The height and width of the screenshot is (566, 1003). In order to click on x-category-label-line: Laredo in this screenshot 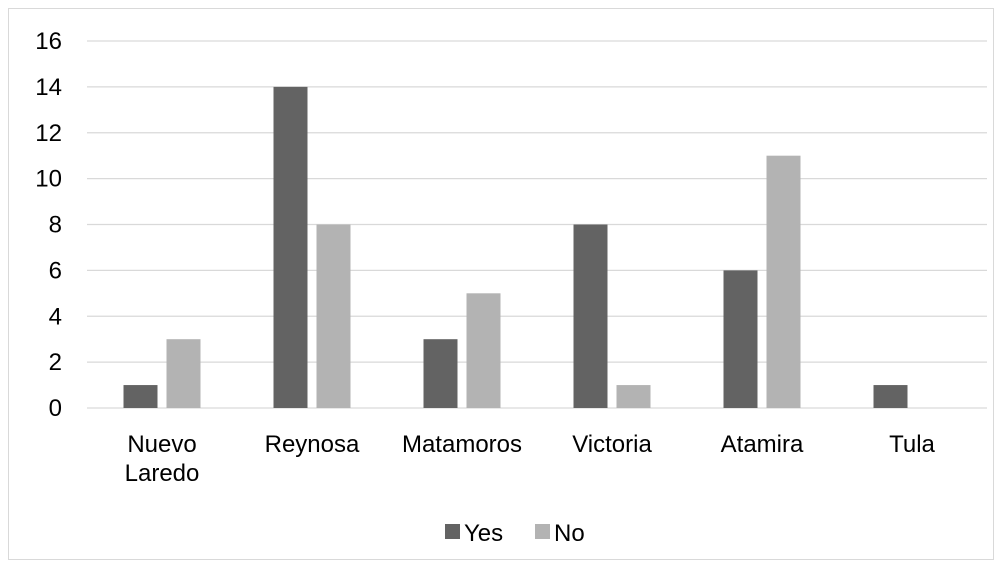, I will do `click(162, 473)`.